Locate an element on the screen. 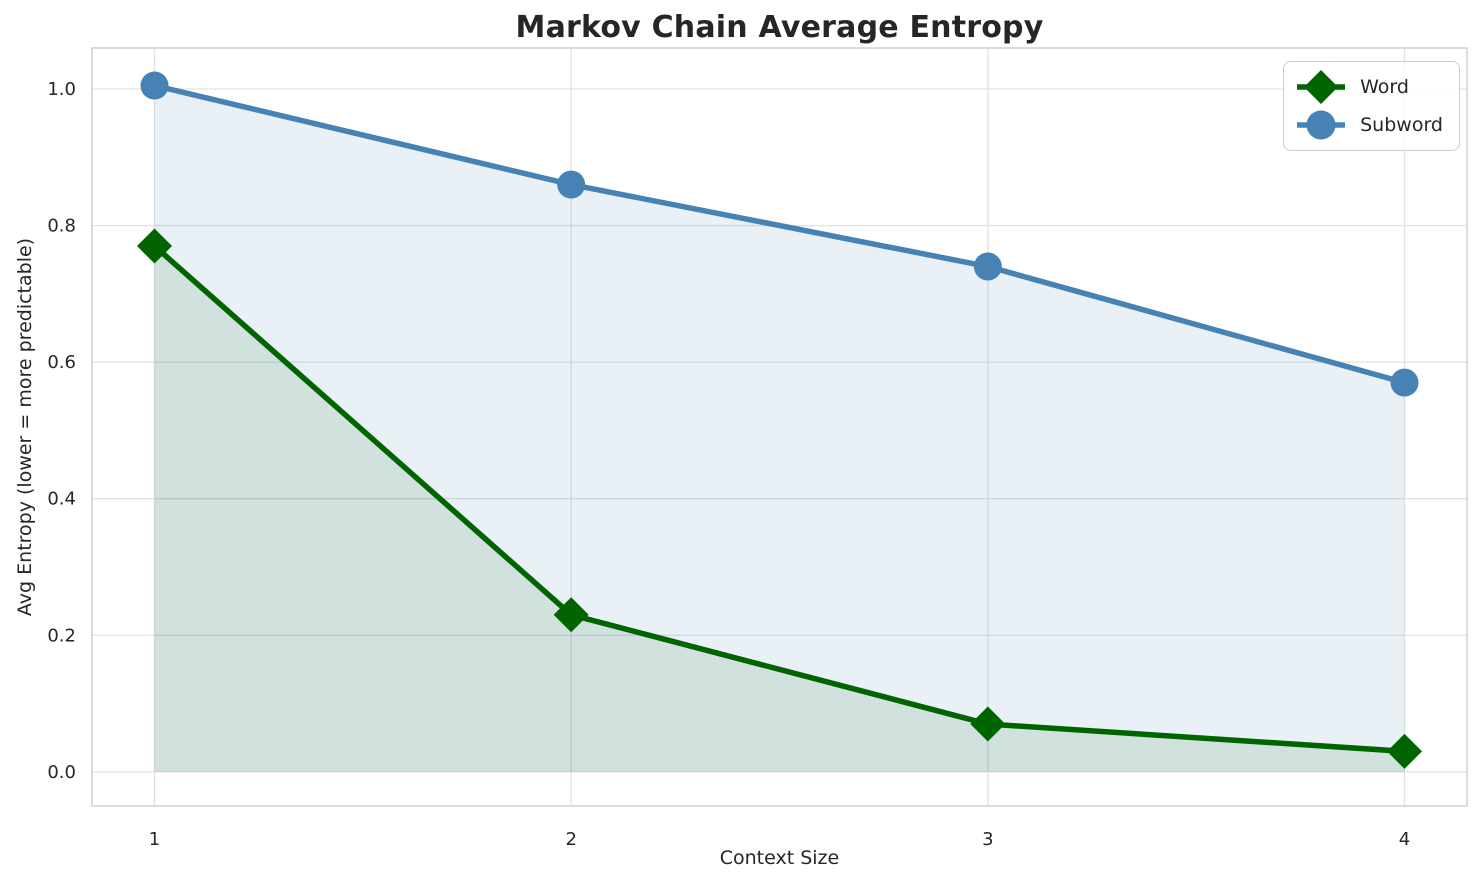  subword-circle-marker-icon is located at coordinates (1321, 125).